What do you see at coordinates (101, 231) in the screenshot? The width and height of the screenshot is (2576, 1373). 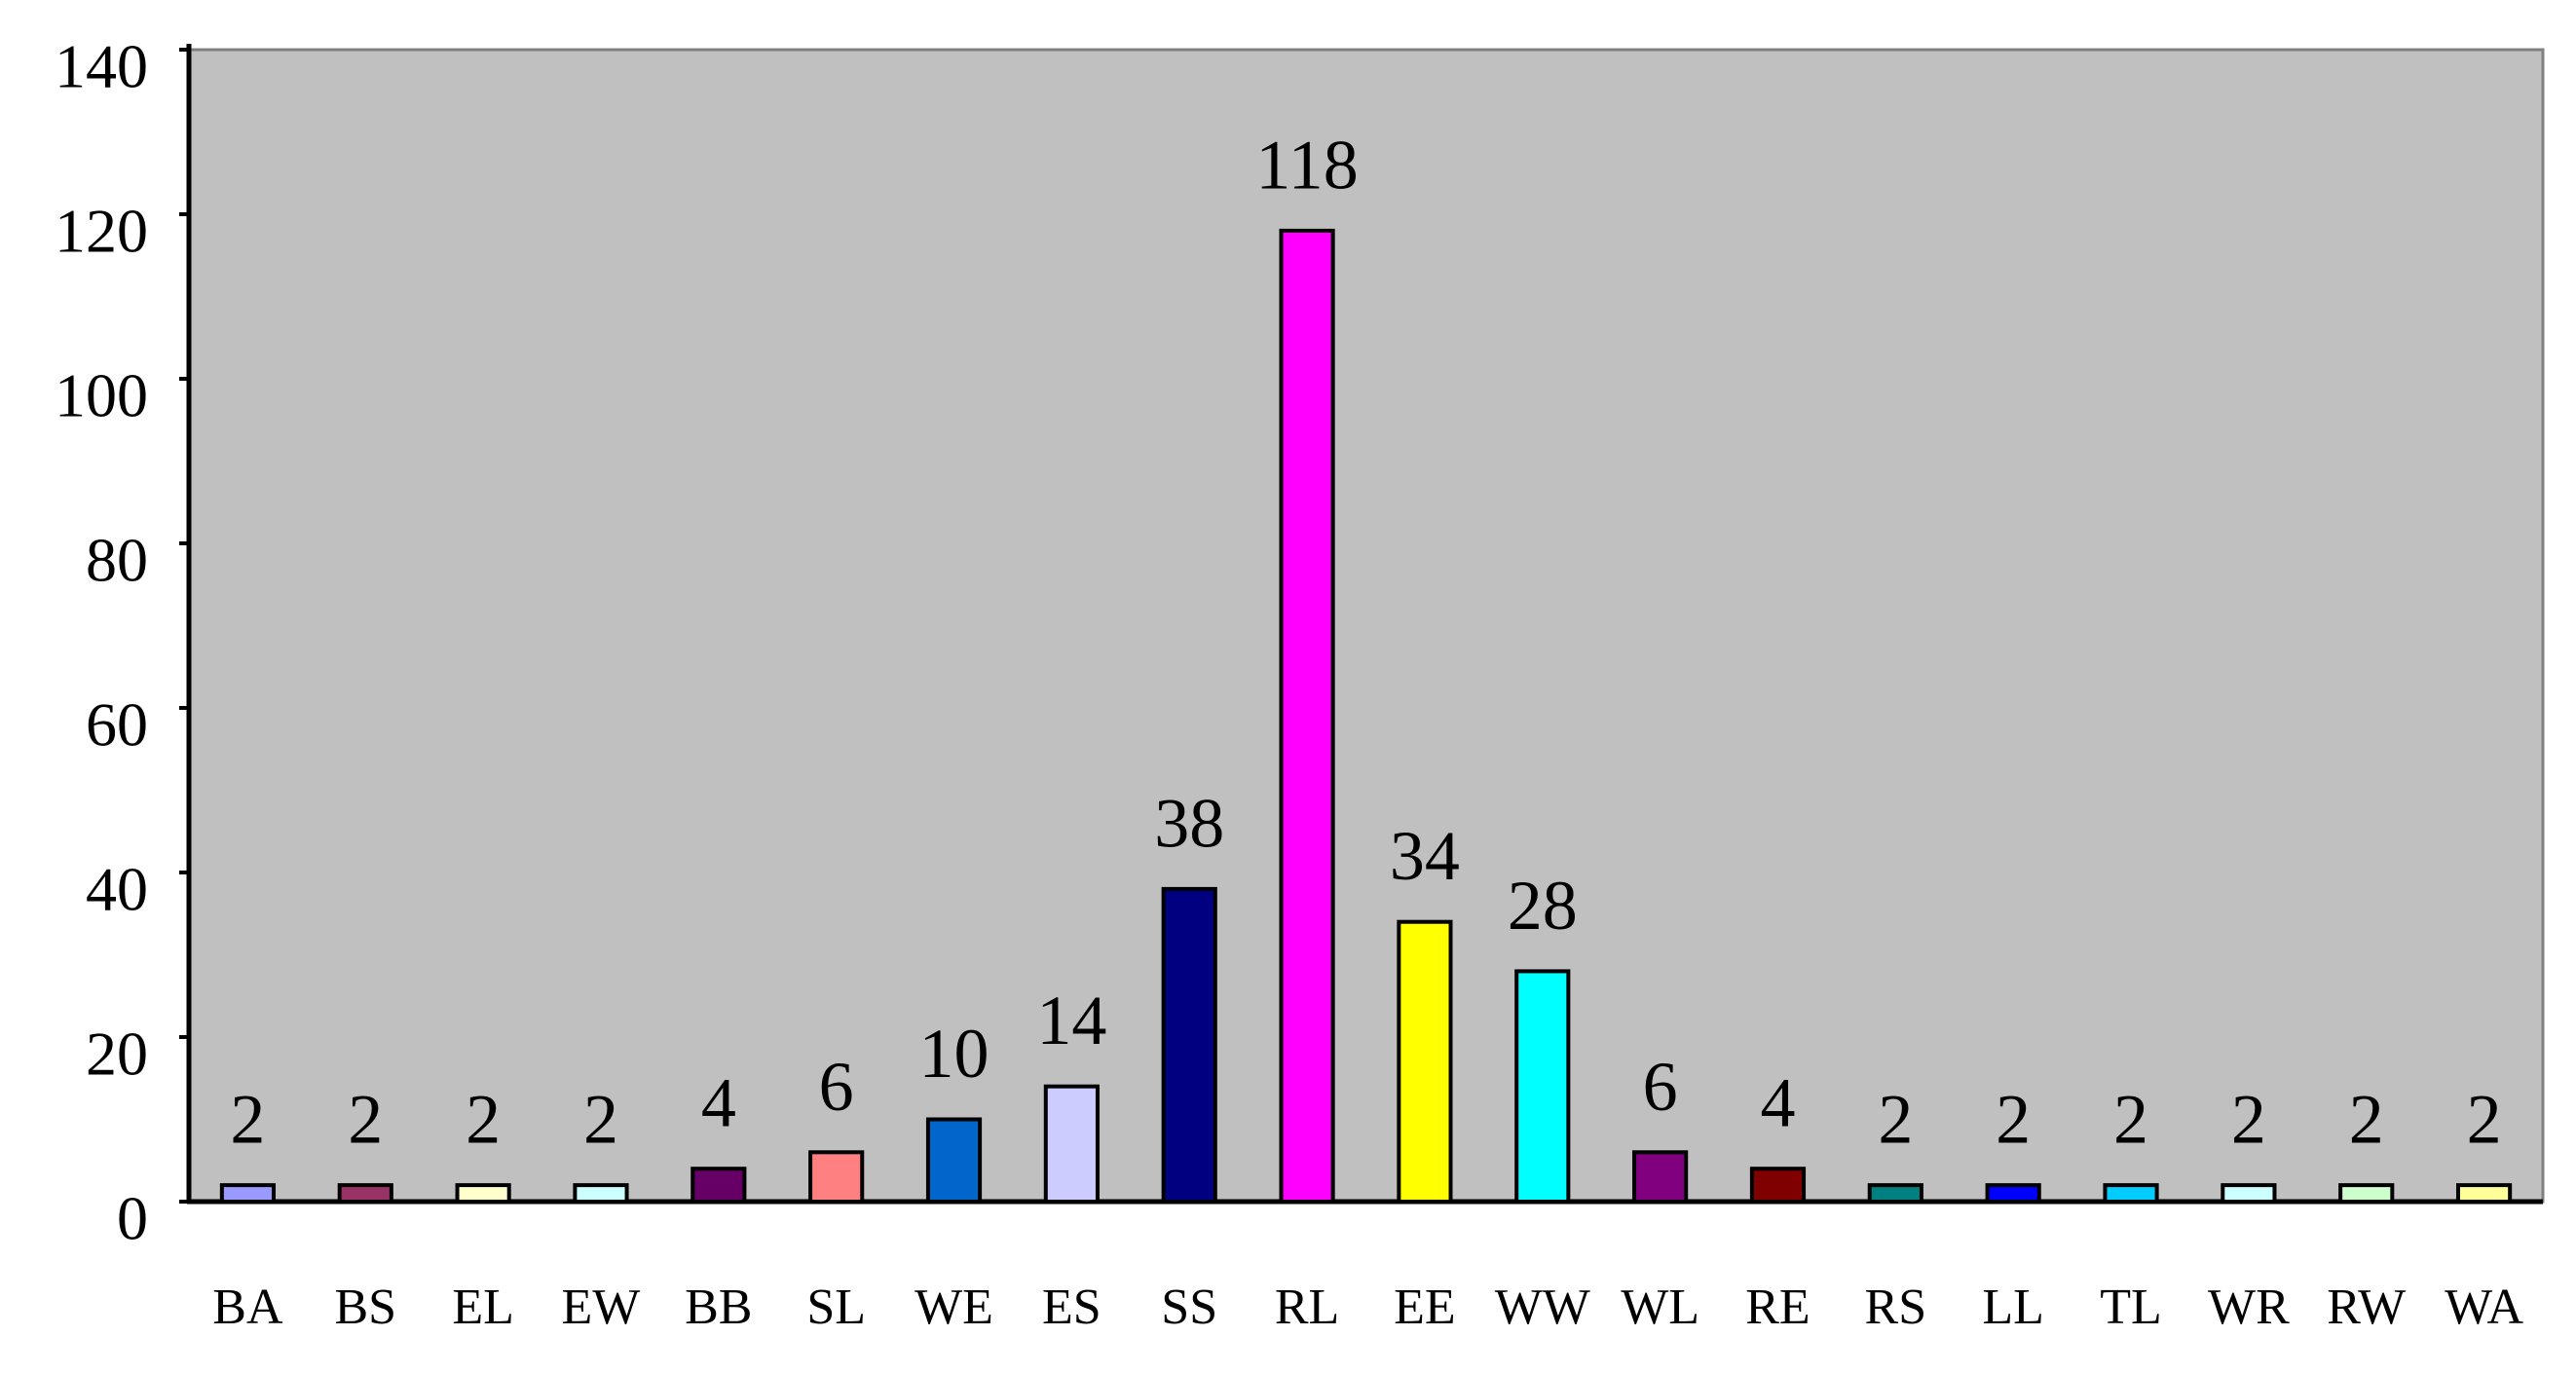 I see `y-tick-label: 120` at bounding box center [101, 231].